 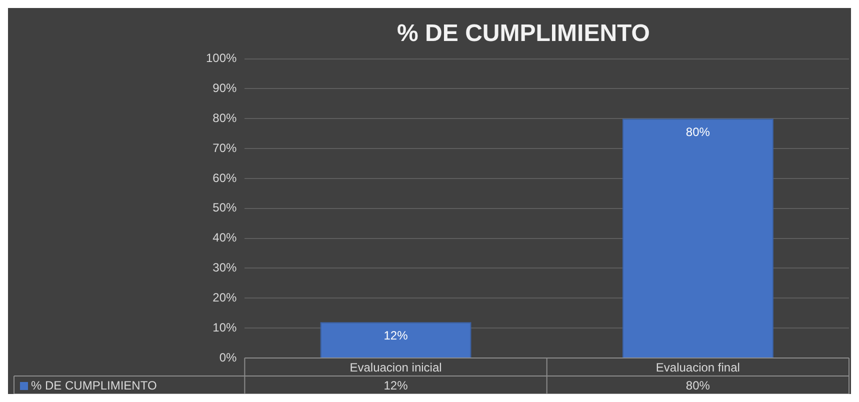 What do you see at coordinates (225, 88) in the screenshot?
I see `y-tick-label: 90%` at bounding box center [225, 88].